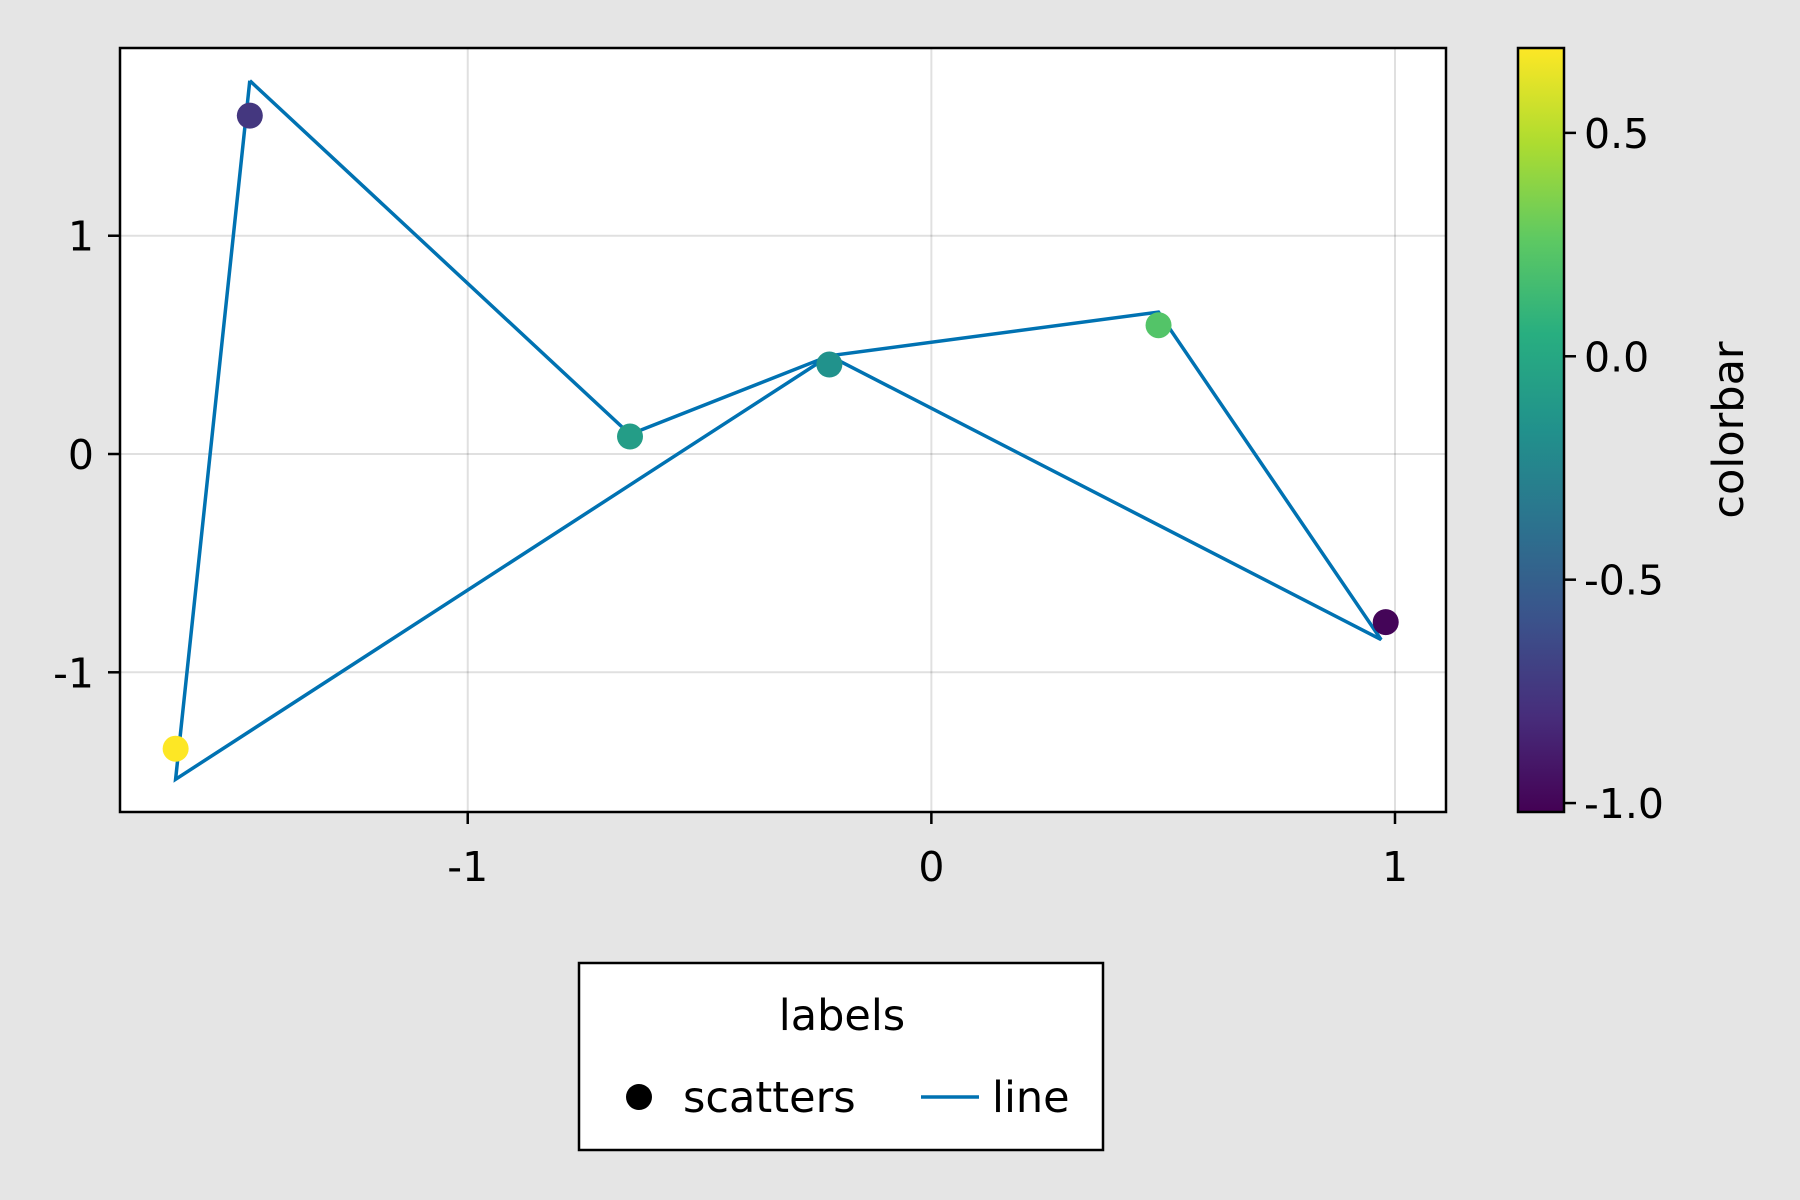  What do you see at coordinates (81, 455) in the screenshot?
I see `y-tick-label: 0` at bounding box center [81, 455].